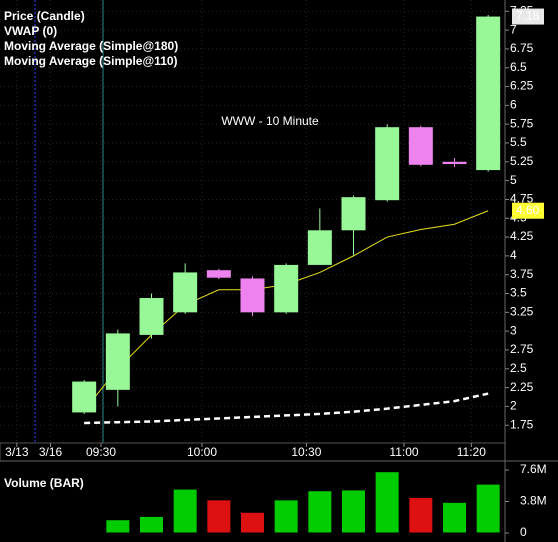 Image resolution: width=558 pixels, height=542 pixels. What do you see at coordinates (513, 180) in the screenshot?
I see `y-tick-label: 5` at bounding box center [513, 180].